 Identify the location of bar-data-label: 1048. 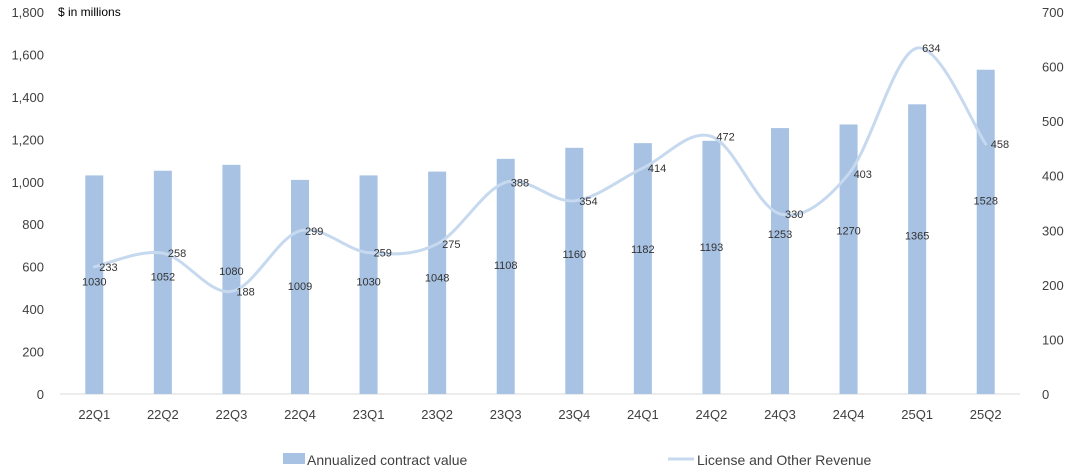
(437, 279).